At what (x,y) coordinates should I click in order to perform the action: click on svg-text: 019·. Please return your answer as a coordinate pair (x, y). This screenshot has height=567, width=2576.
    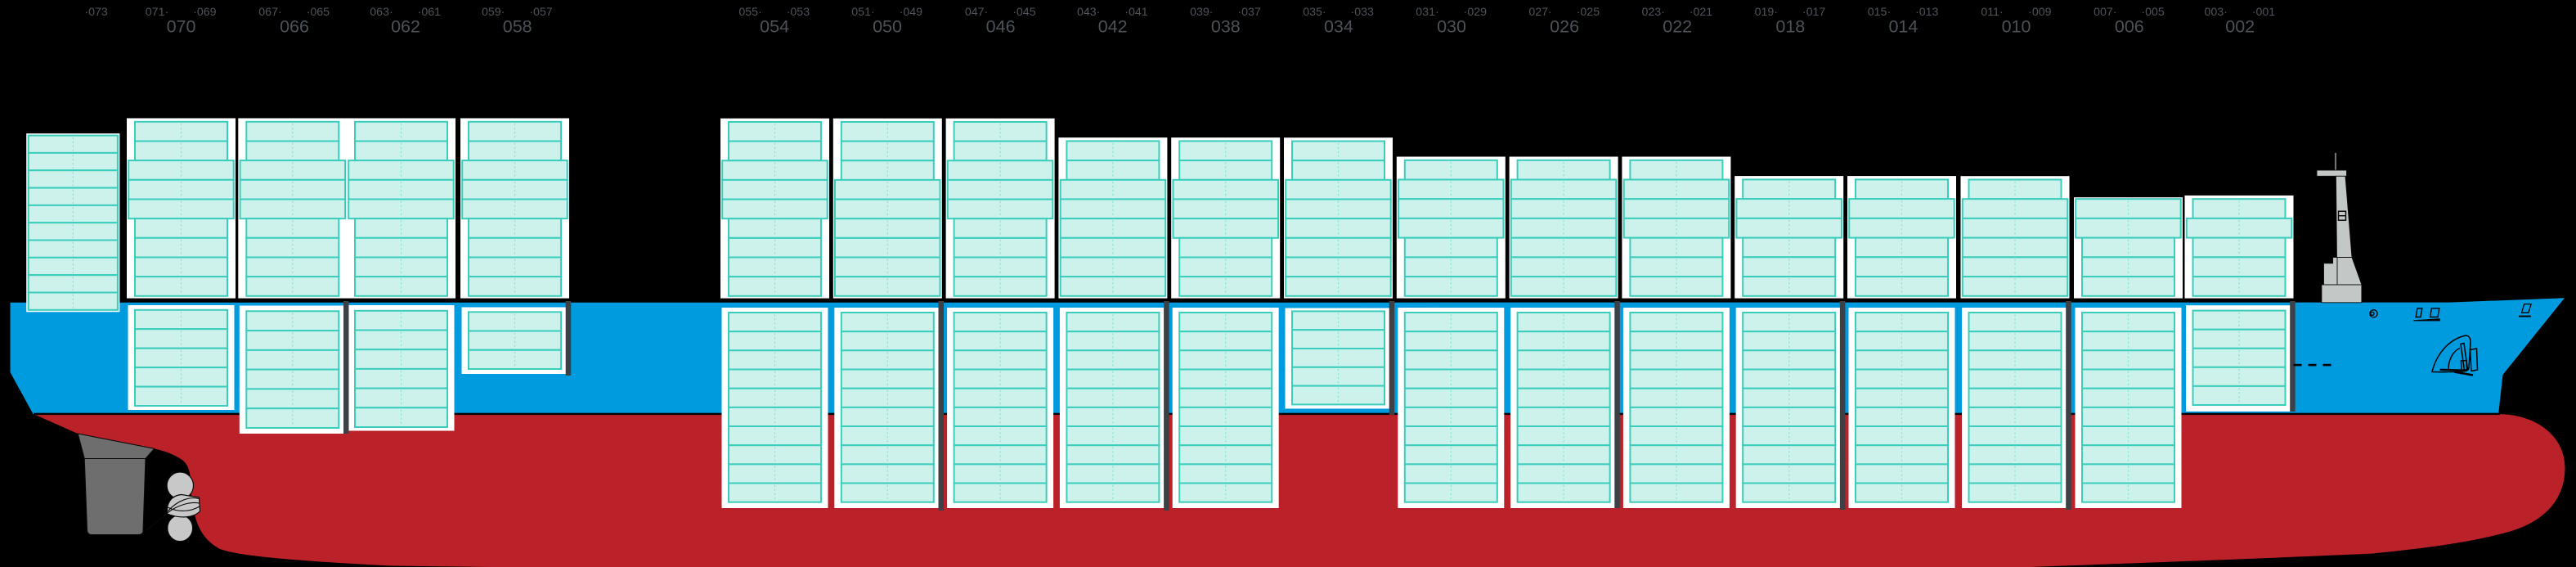
    Looking at the image, I should click on (1766, 13).